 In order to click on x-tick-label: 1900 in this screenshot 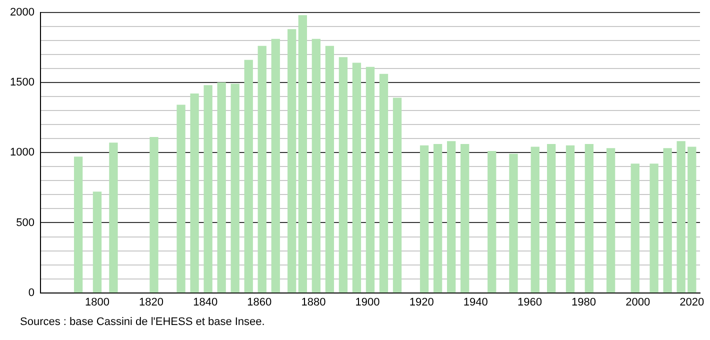, I will do `click(367, 302)`.